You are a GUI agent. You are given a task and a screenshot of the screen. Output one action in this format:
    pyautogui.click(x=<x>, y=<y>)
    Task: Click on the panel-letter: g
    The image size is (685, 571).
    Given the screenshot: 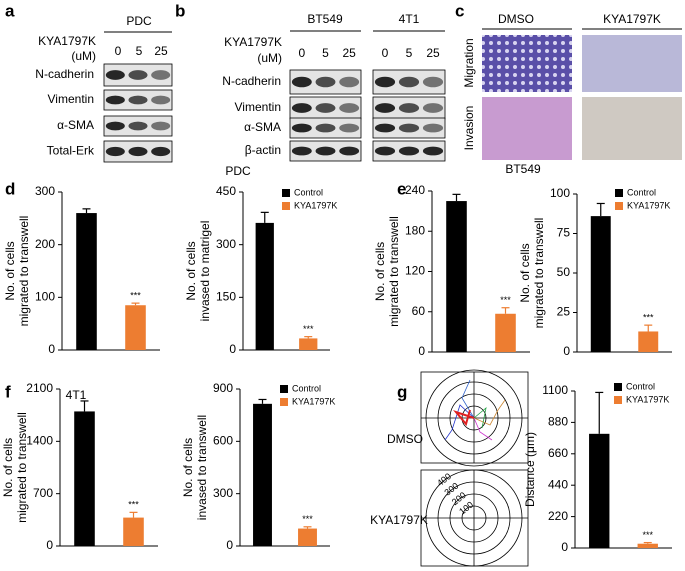 What is the action you would take?
    pyautogui.click(x=402, y=391)
    